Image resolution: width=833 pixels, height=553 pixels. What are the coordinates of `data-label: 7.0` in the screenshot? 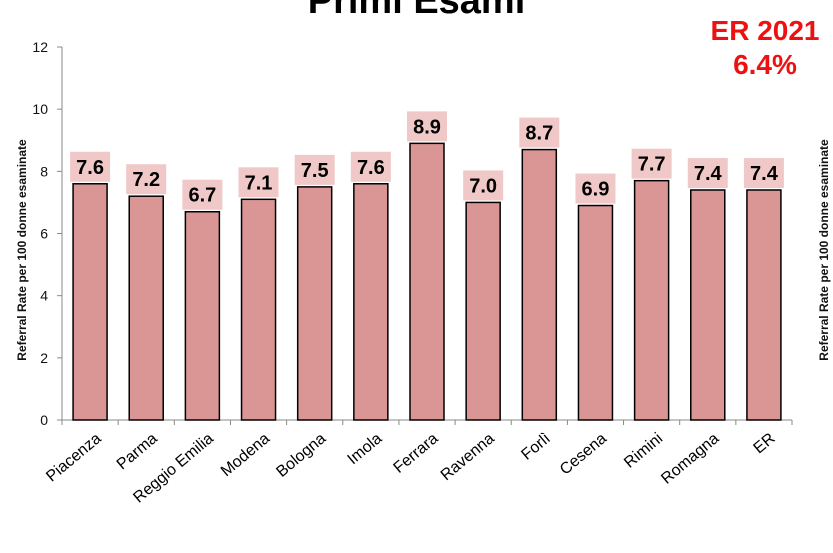 It's located at (483, 186).